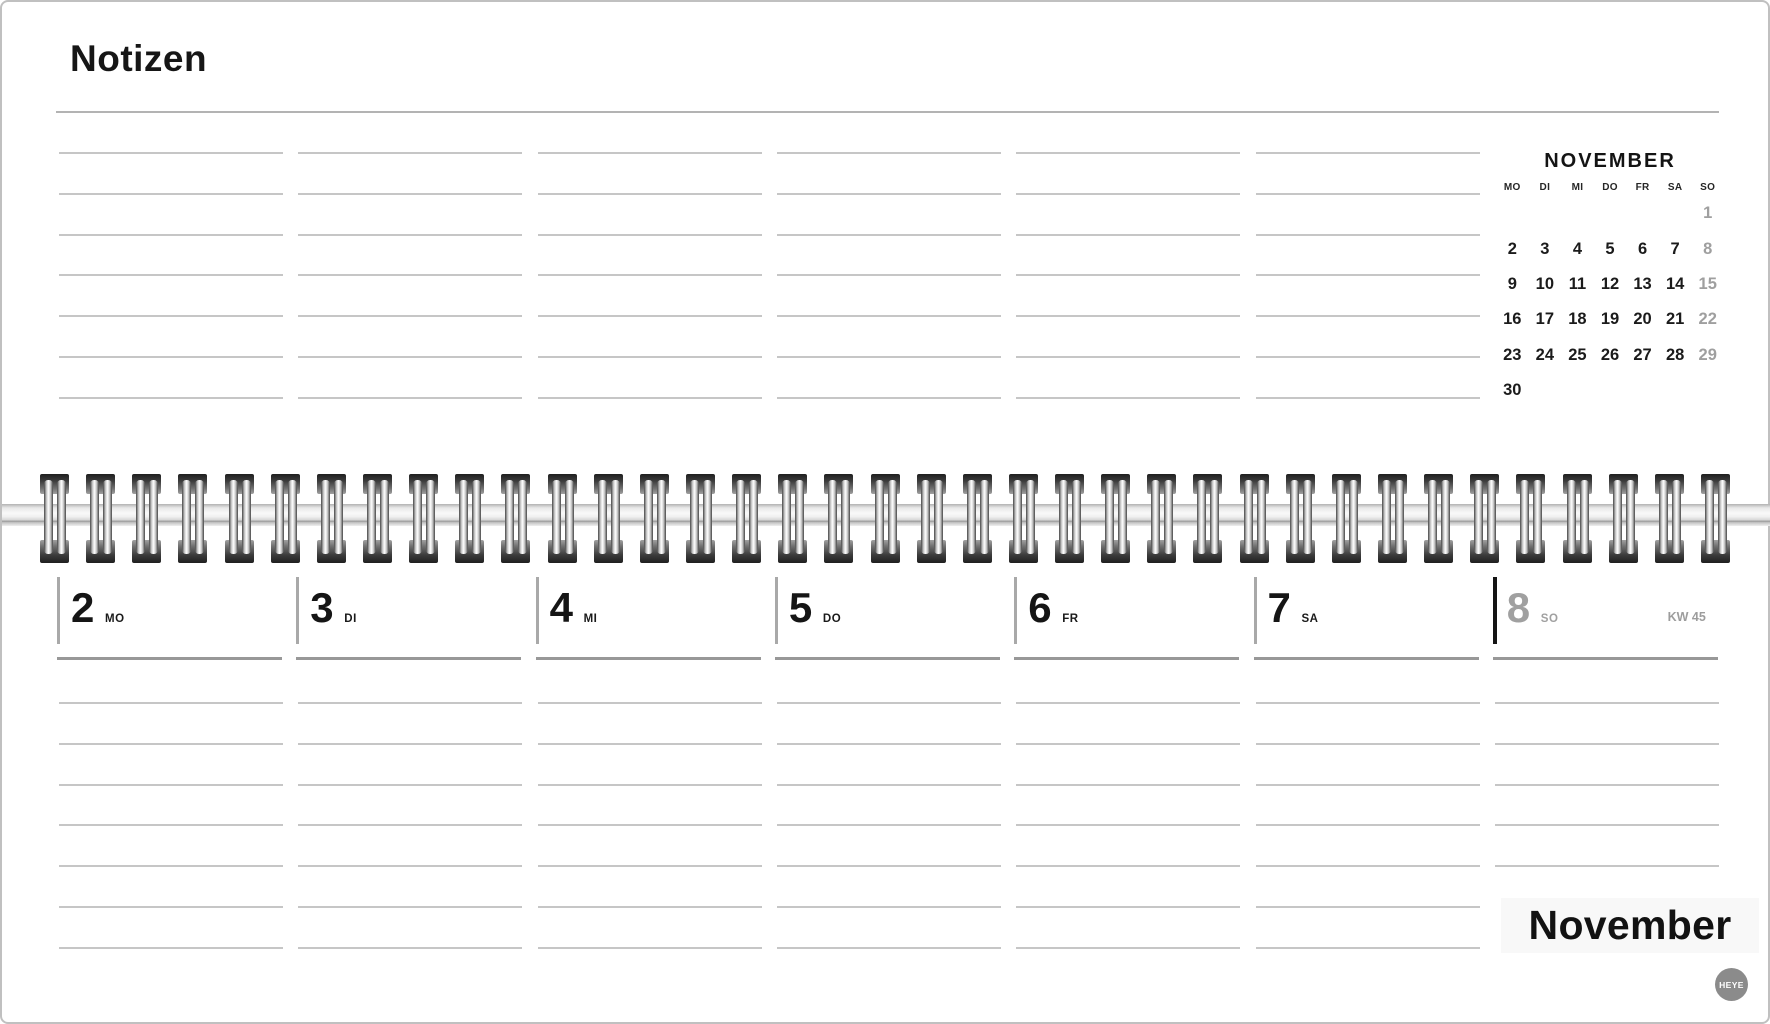 The image size is (1770, 1024). I want to click on mini-calendar-day: 7, so click(1675, 248).